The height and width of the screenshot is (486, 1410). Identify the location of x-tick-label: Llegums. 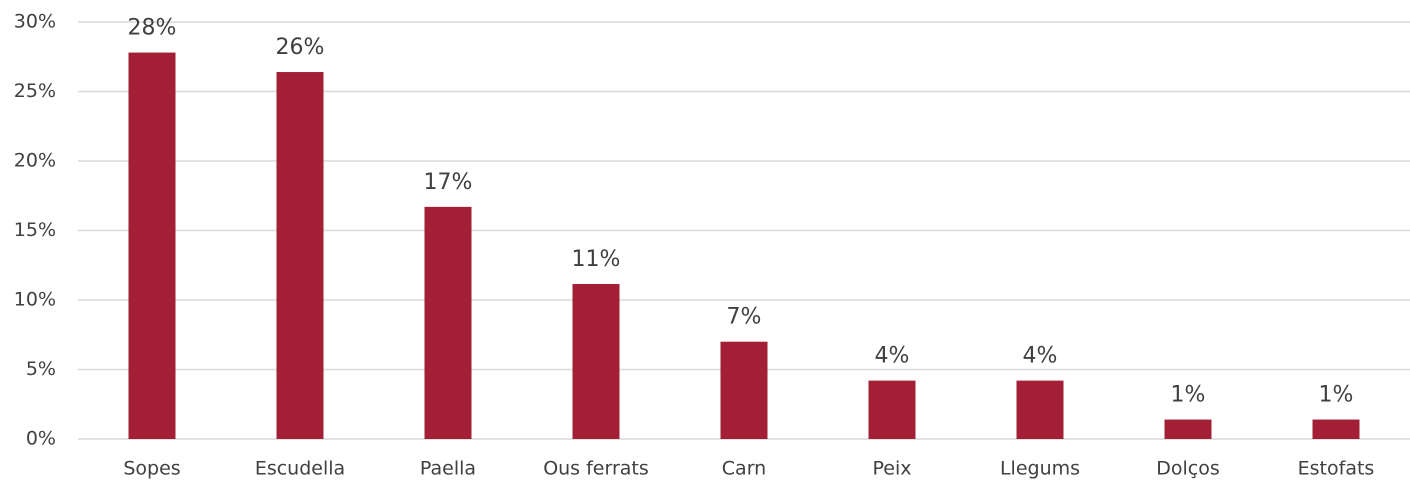
(1040, 469).